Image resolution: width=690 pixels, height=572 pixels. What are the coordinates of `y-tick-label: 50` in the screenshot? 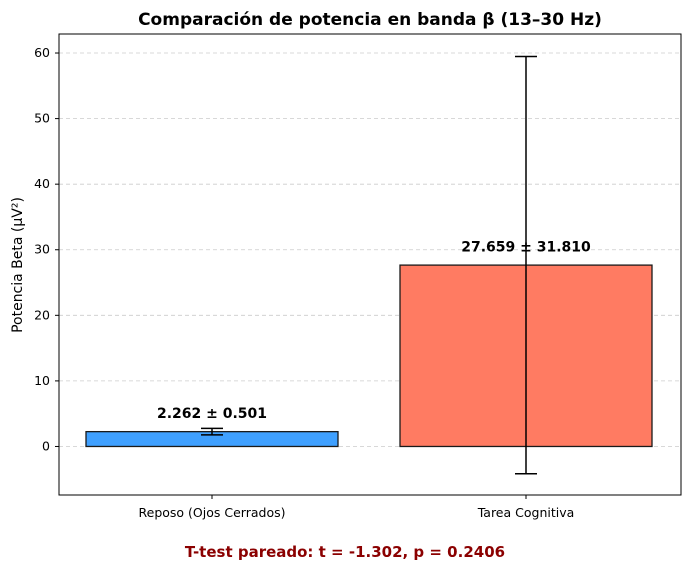 It's located at (42, 118).